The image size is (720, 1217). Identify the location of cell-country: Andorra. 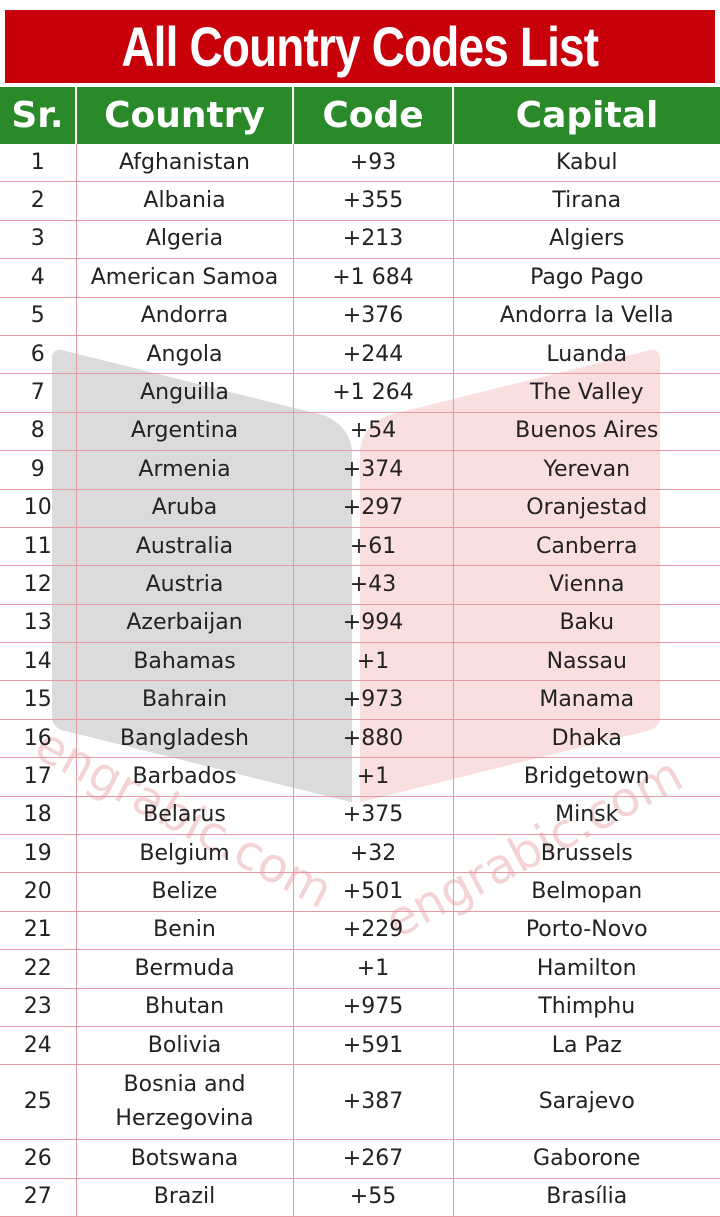
(184, 316).